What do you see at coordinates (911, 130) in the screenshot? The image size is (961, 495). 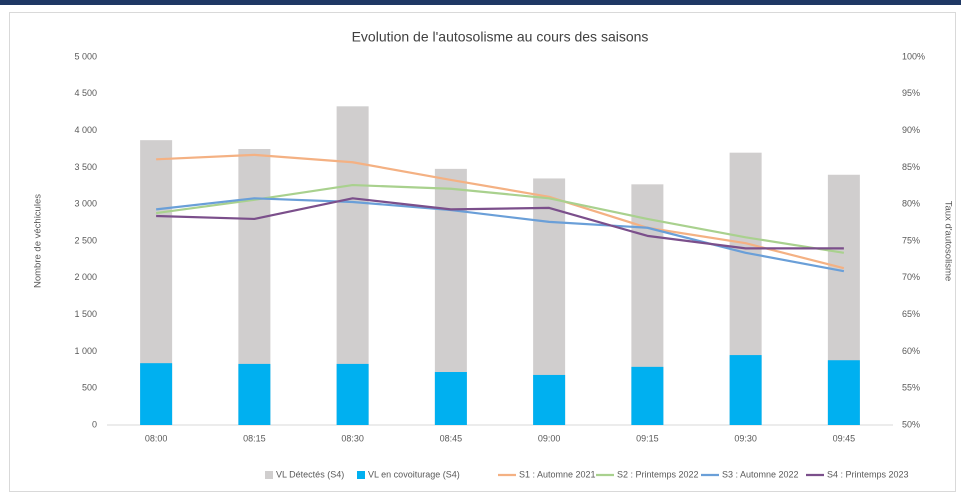 I see `y2-tick-label: 90%` at bounding box center [911, 130].